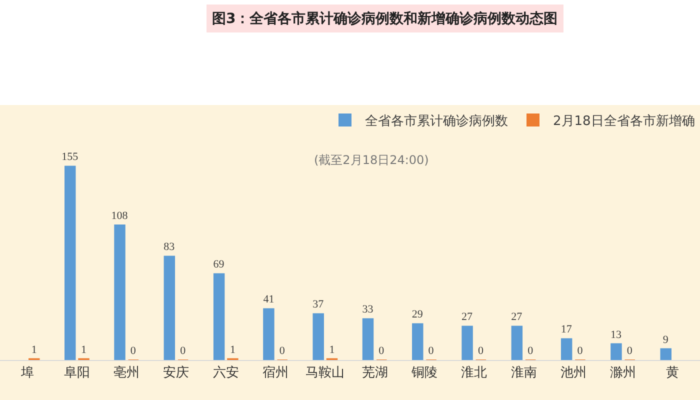 This screenshot has width=700, height=400. What do you see at coordinates (665, 340) in the screenshot?
I see `data-label: 9` at bounding box center [665, 340].